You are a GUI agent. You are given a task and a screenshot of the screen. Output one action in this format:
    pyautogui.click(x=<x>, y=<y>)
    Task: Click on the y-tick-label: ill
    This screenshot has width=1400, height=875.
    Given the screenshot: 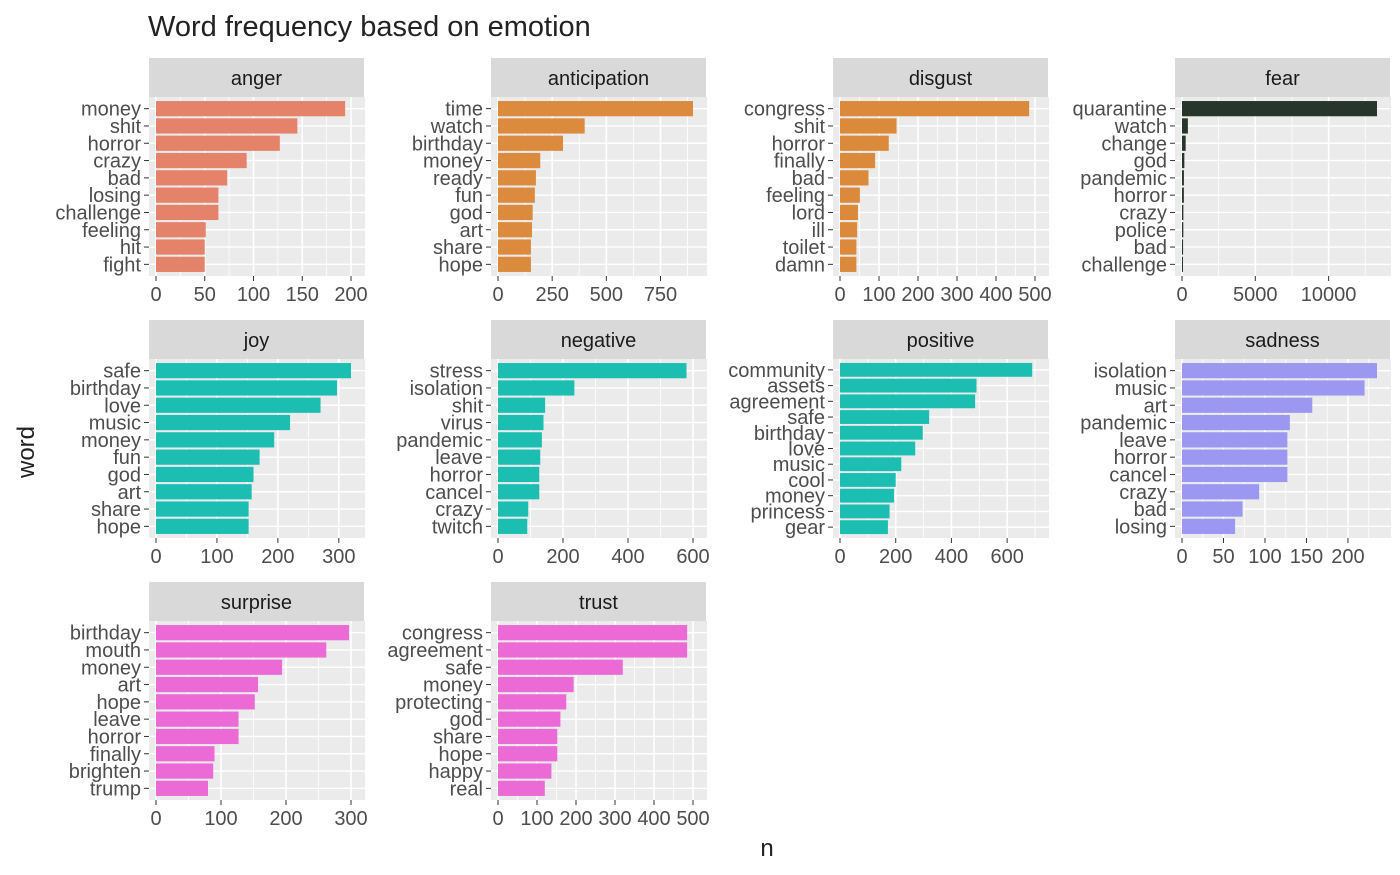 What is the action you would take?
    pyautogui.click(x=818, y=231)
    